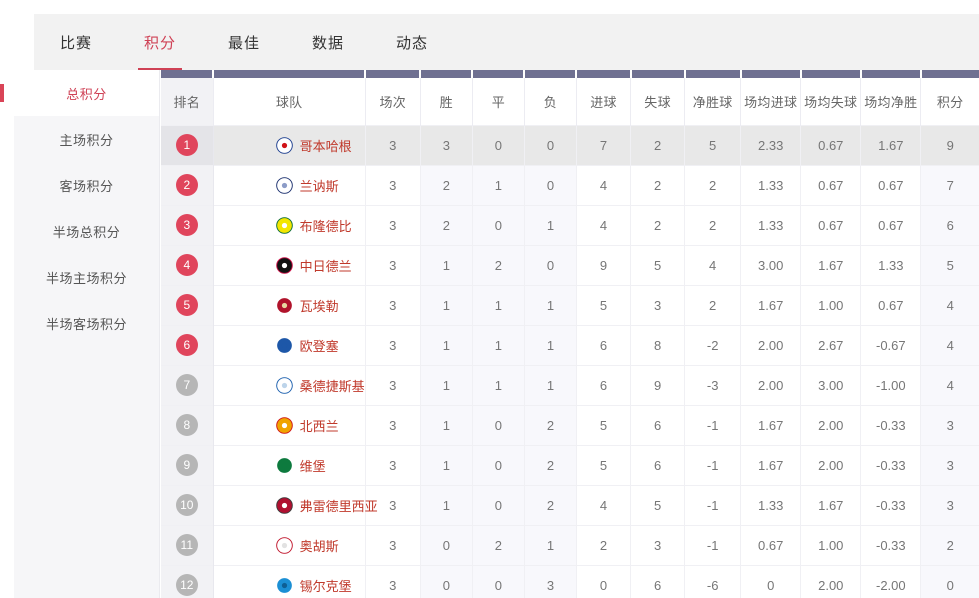  What do you see at coordinates (891, 581) in the screenshot?
I see `cell-avg_gd: -2.00` at bounding box center [891, 581].